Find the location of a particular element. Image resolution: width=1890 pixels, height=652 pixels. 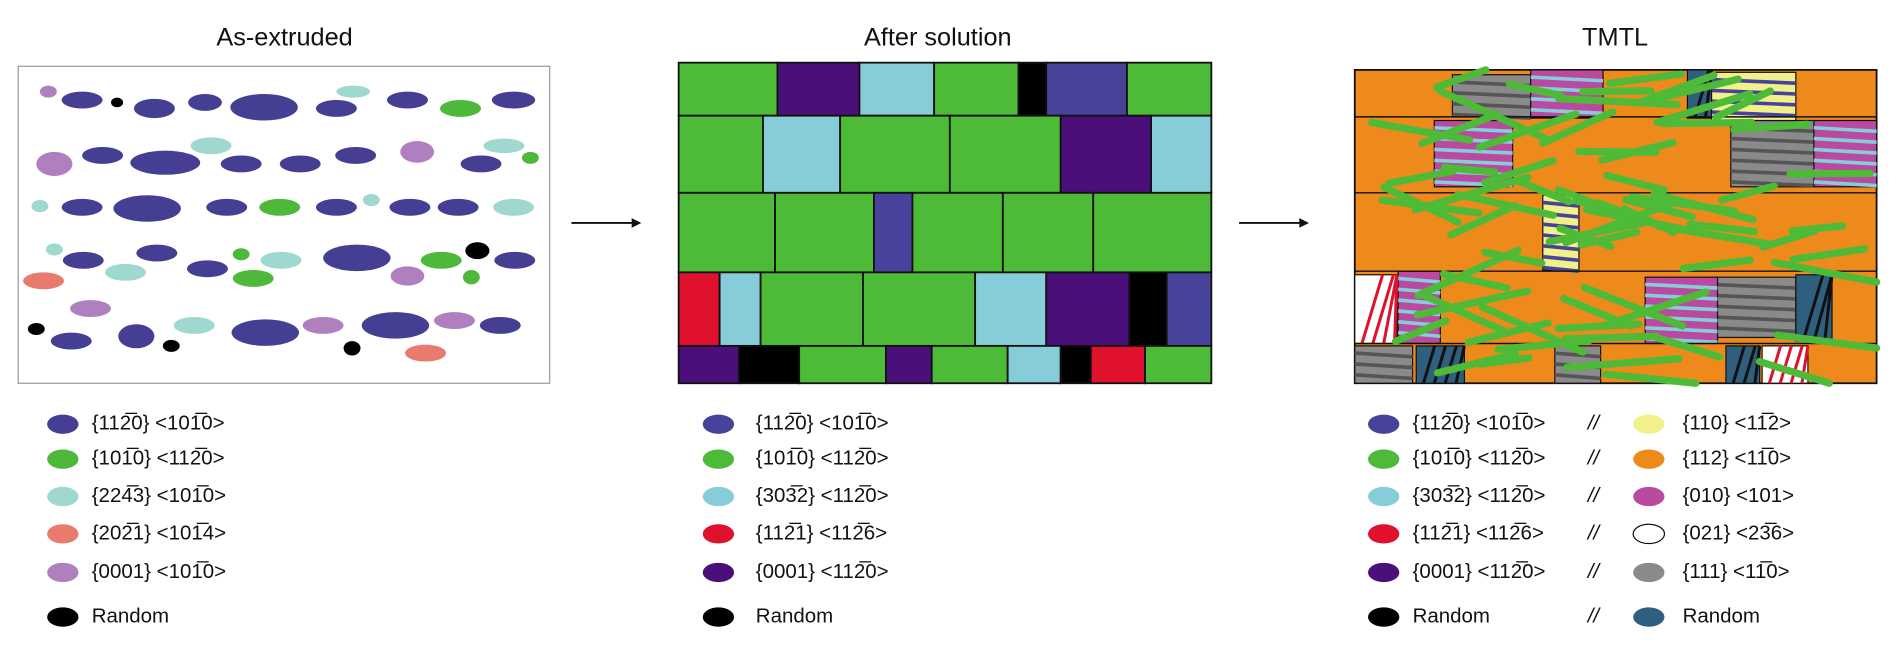

panel-title: TMTL is located at coordinates (1615, 37).